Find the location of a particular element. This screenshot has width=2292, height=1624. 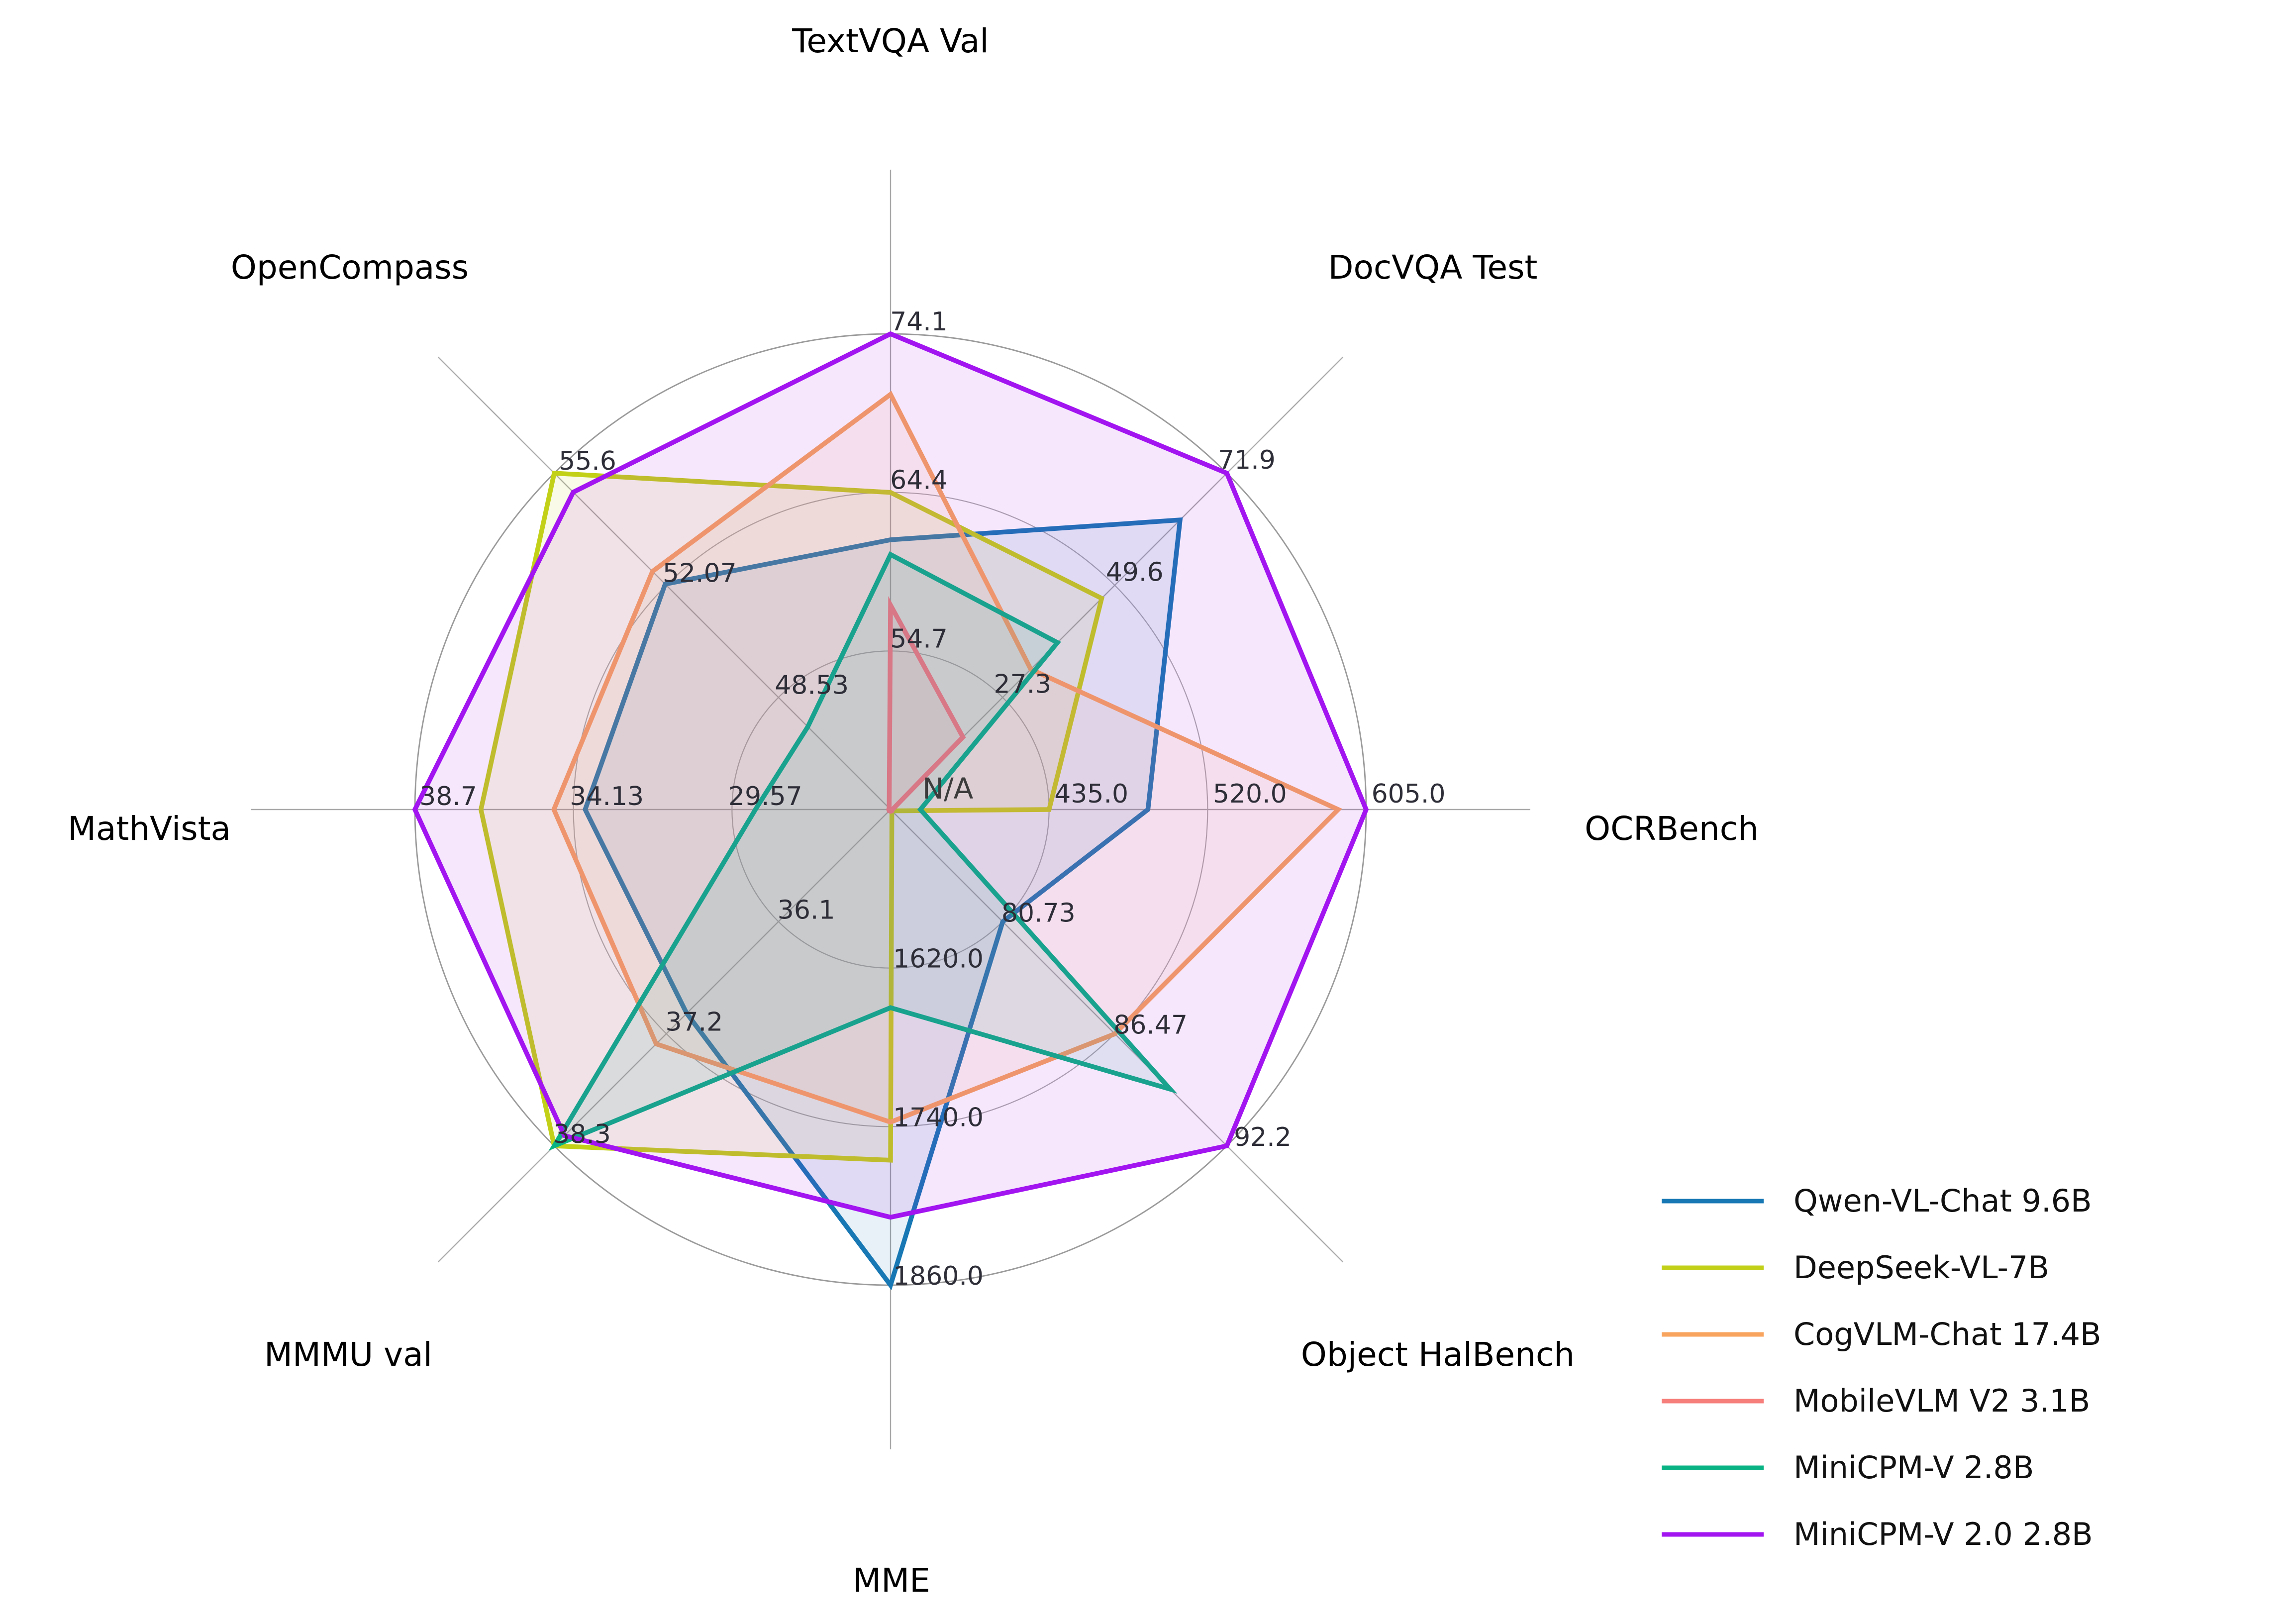

legend-label-mobilevlm-v2-3-1b: MobileVLM V2 3.1B is located at coordinates (1942, 1401).